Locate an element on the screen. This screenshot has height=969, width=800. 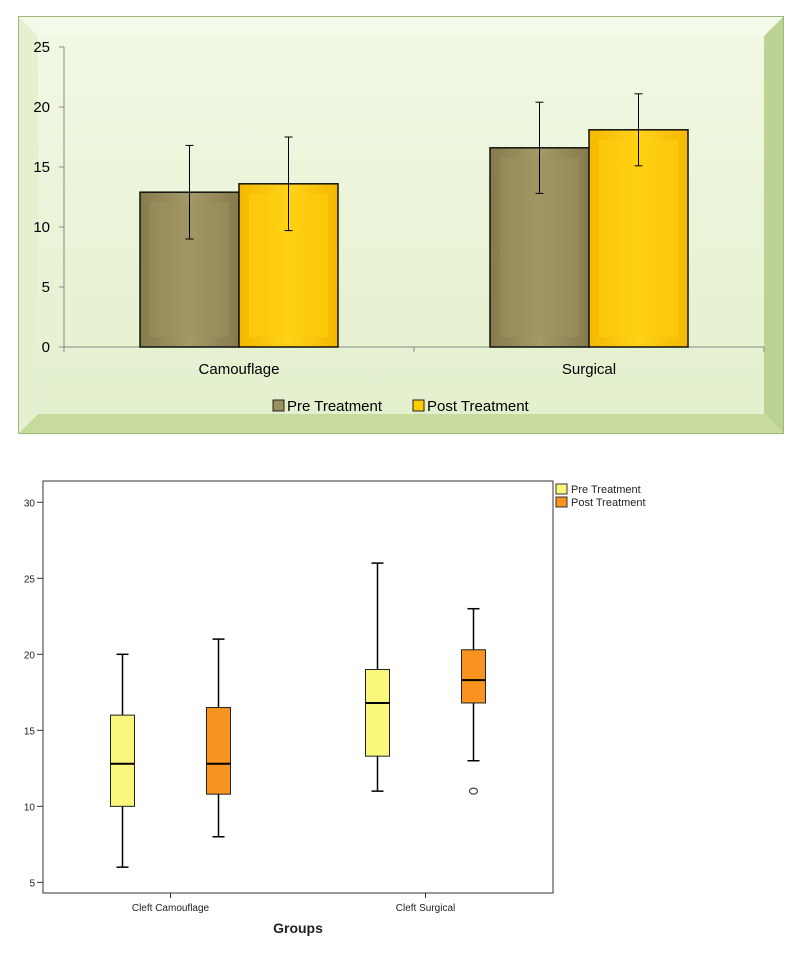
x-tick-label: Surgical is located at coordinates (589, 369).